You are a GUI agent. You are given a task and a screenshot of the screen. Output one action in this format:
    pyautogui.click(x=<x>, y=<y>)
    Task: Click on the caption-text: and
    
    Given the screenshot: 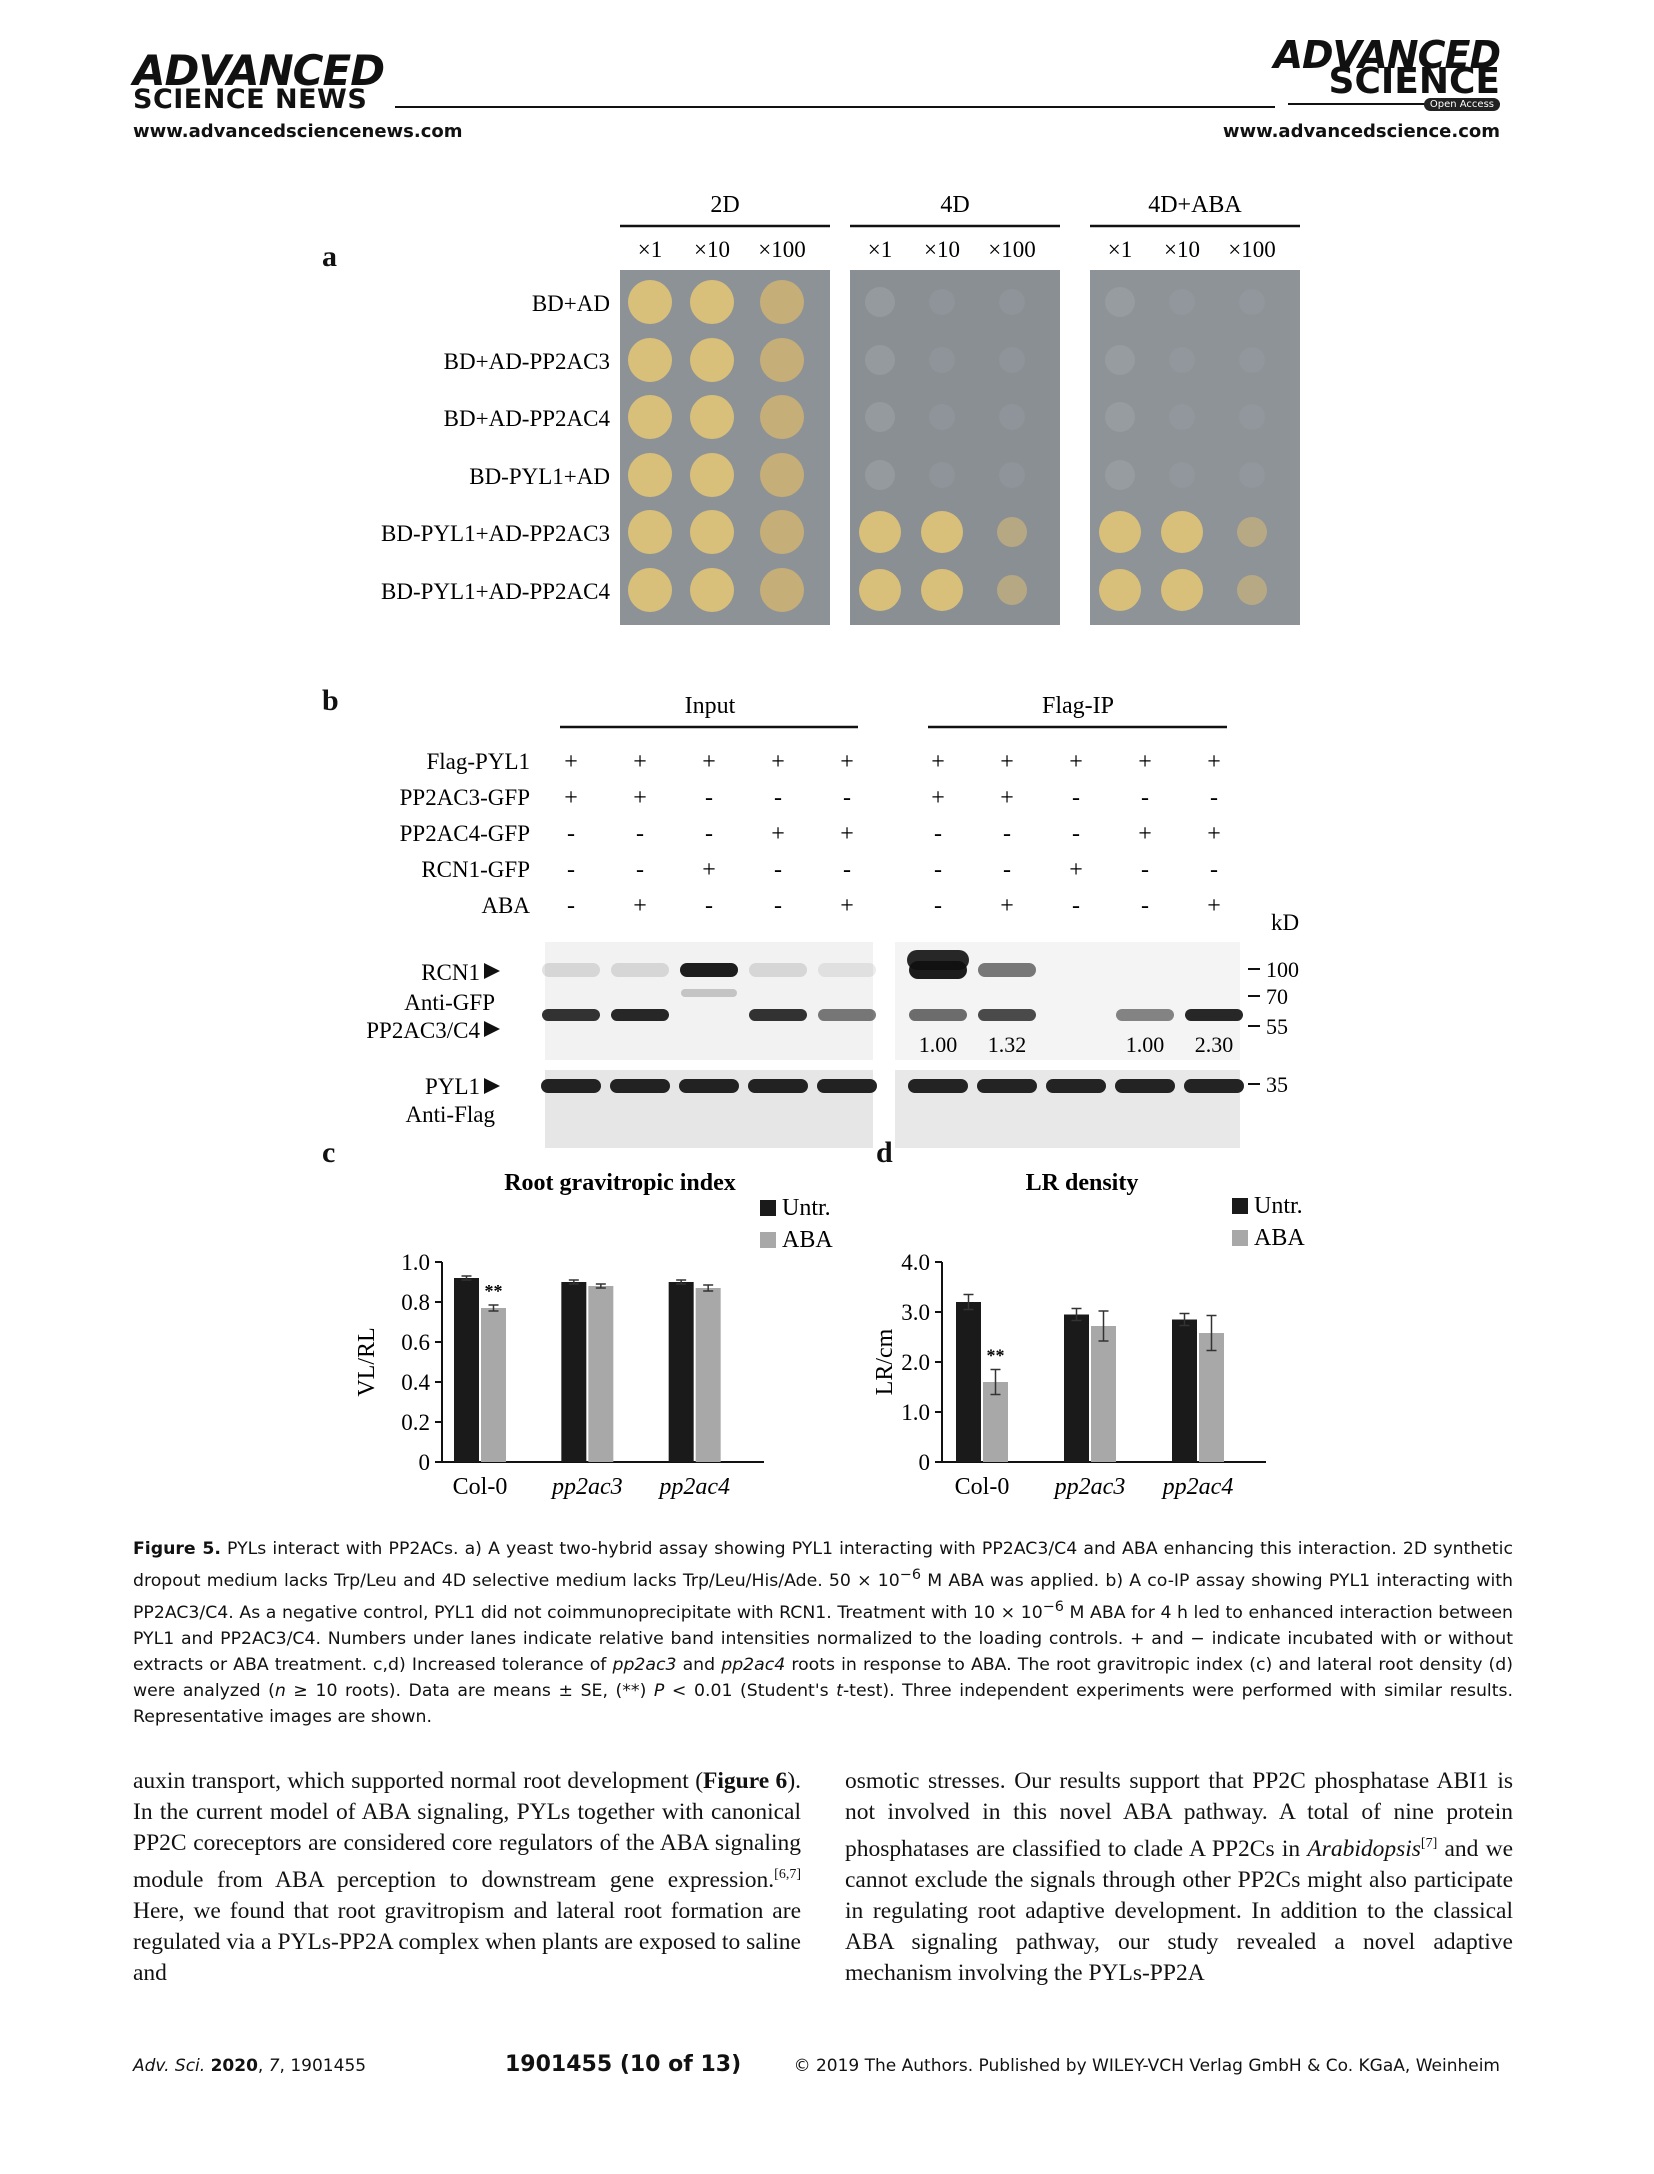 What is the action you would take?
    pyautogui.click(x=699, y=1664)
    